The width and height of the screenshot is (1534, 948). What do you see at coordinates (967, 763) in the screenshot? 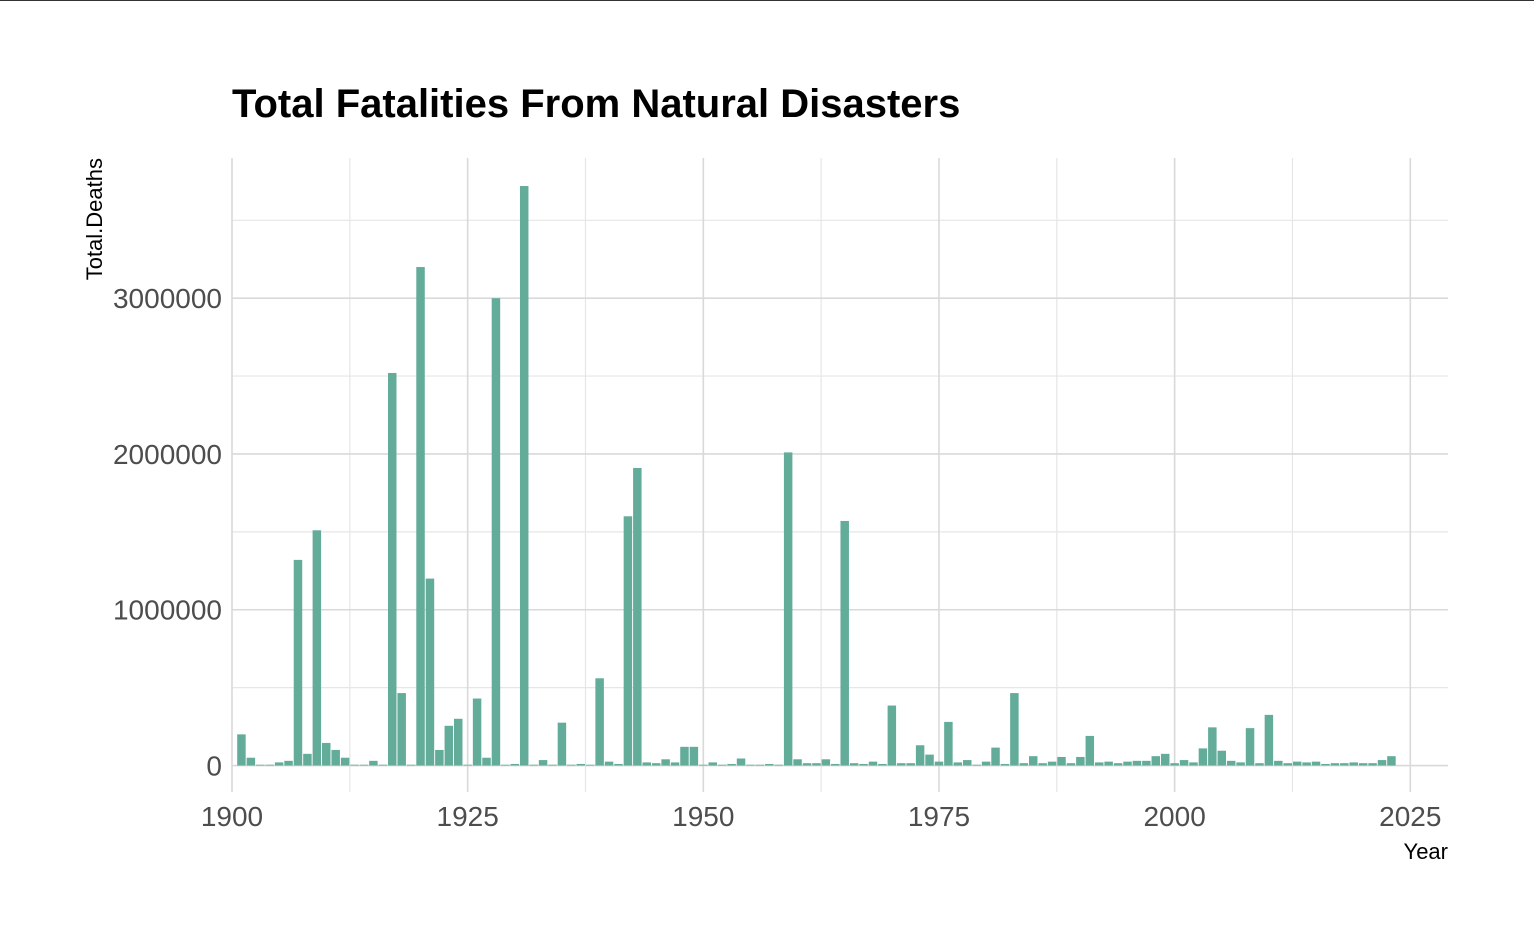
I see `bar-1978` at bounding box center [967, 763].